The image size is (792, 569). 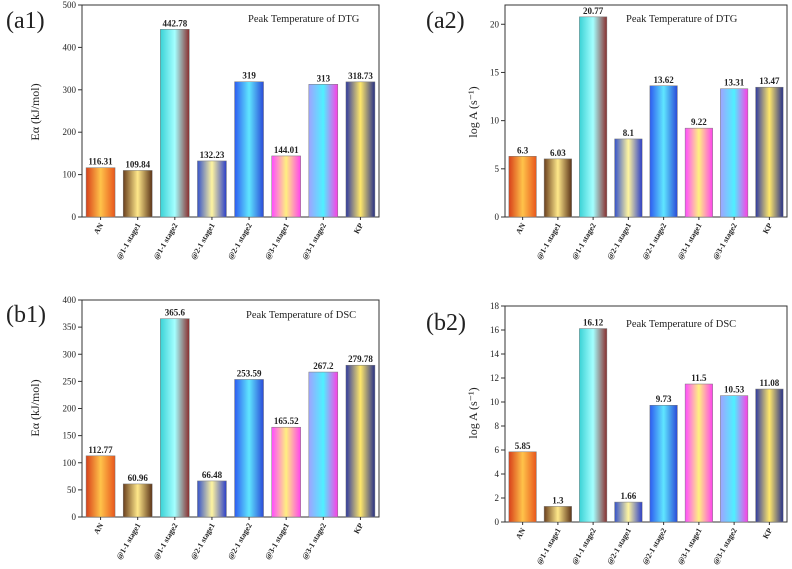 What do you see at coordinates (212, 155) in the screenshot?
I see `bar-value-label: 132.23` at bounding box center [212, 155].